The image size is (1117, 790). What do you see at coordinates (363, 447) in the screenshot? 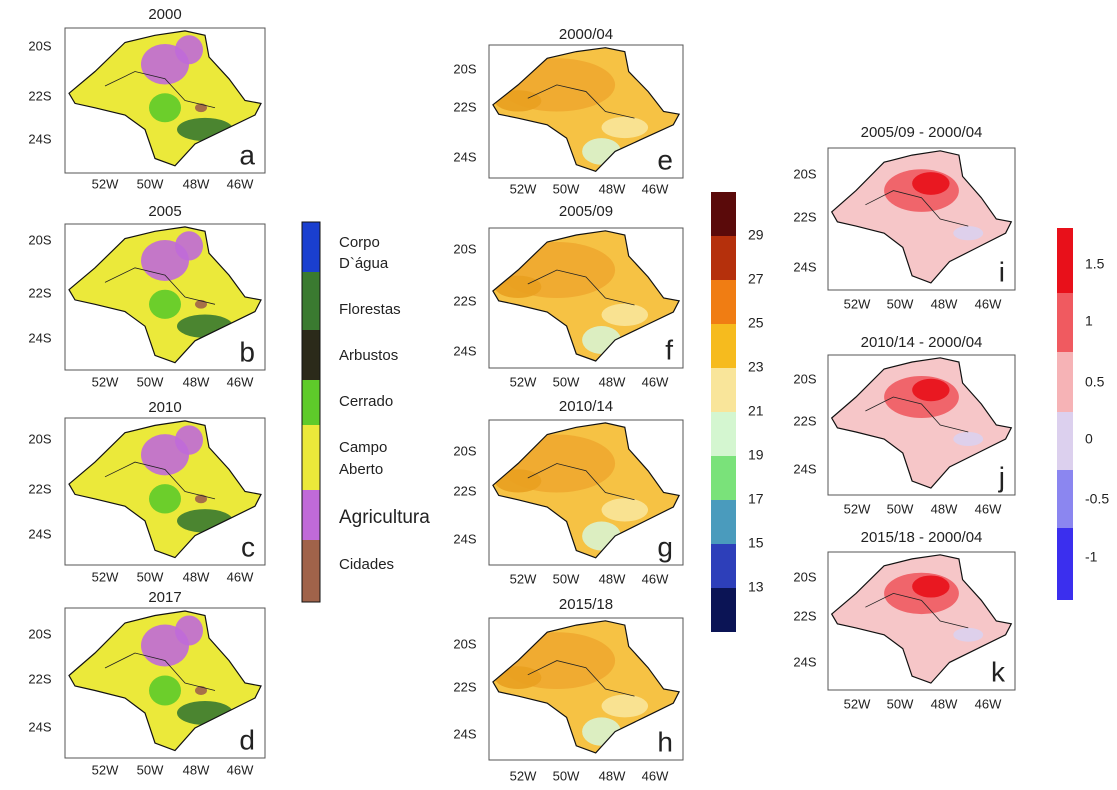
I see `legend-label: Campo` at bounding box center [363, 447].